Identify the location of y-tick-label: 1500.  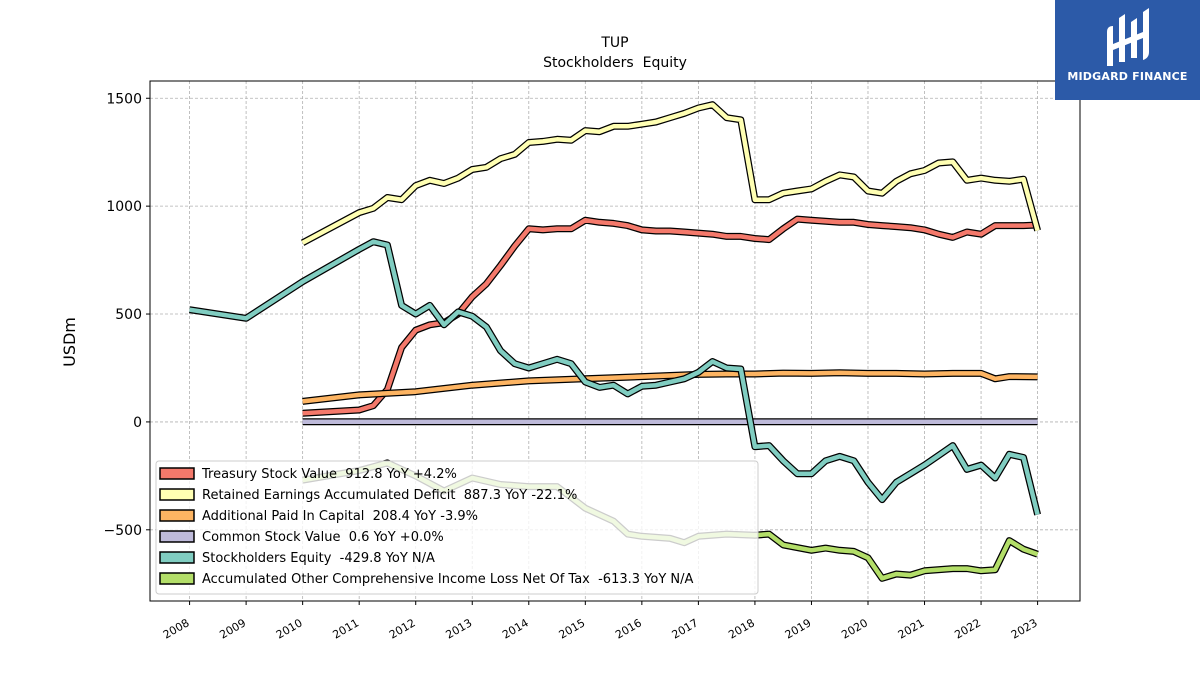
(124, 99).